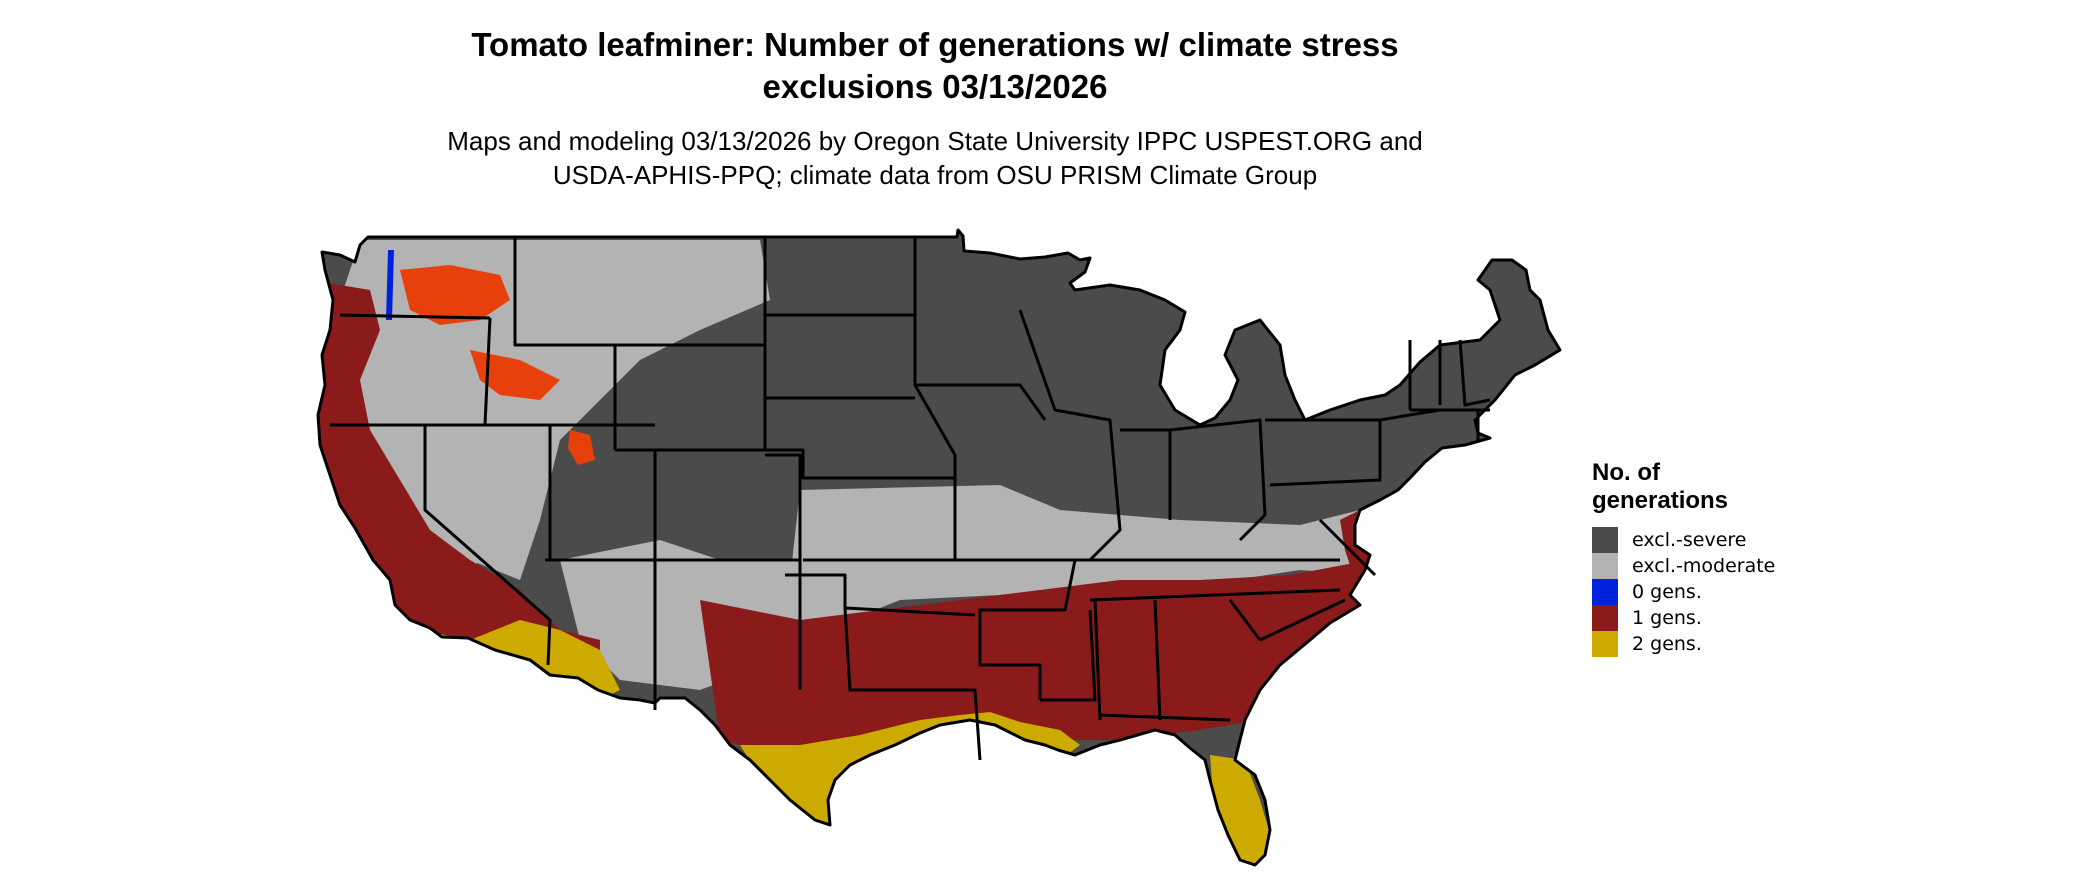 This screenshot has height=892, width=2100. What do you see at coordinates (1742, 592) in the screenshot?
I see `legend-item-0-gens: 0 gens.` at bounding box center [1742, 592].